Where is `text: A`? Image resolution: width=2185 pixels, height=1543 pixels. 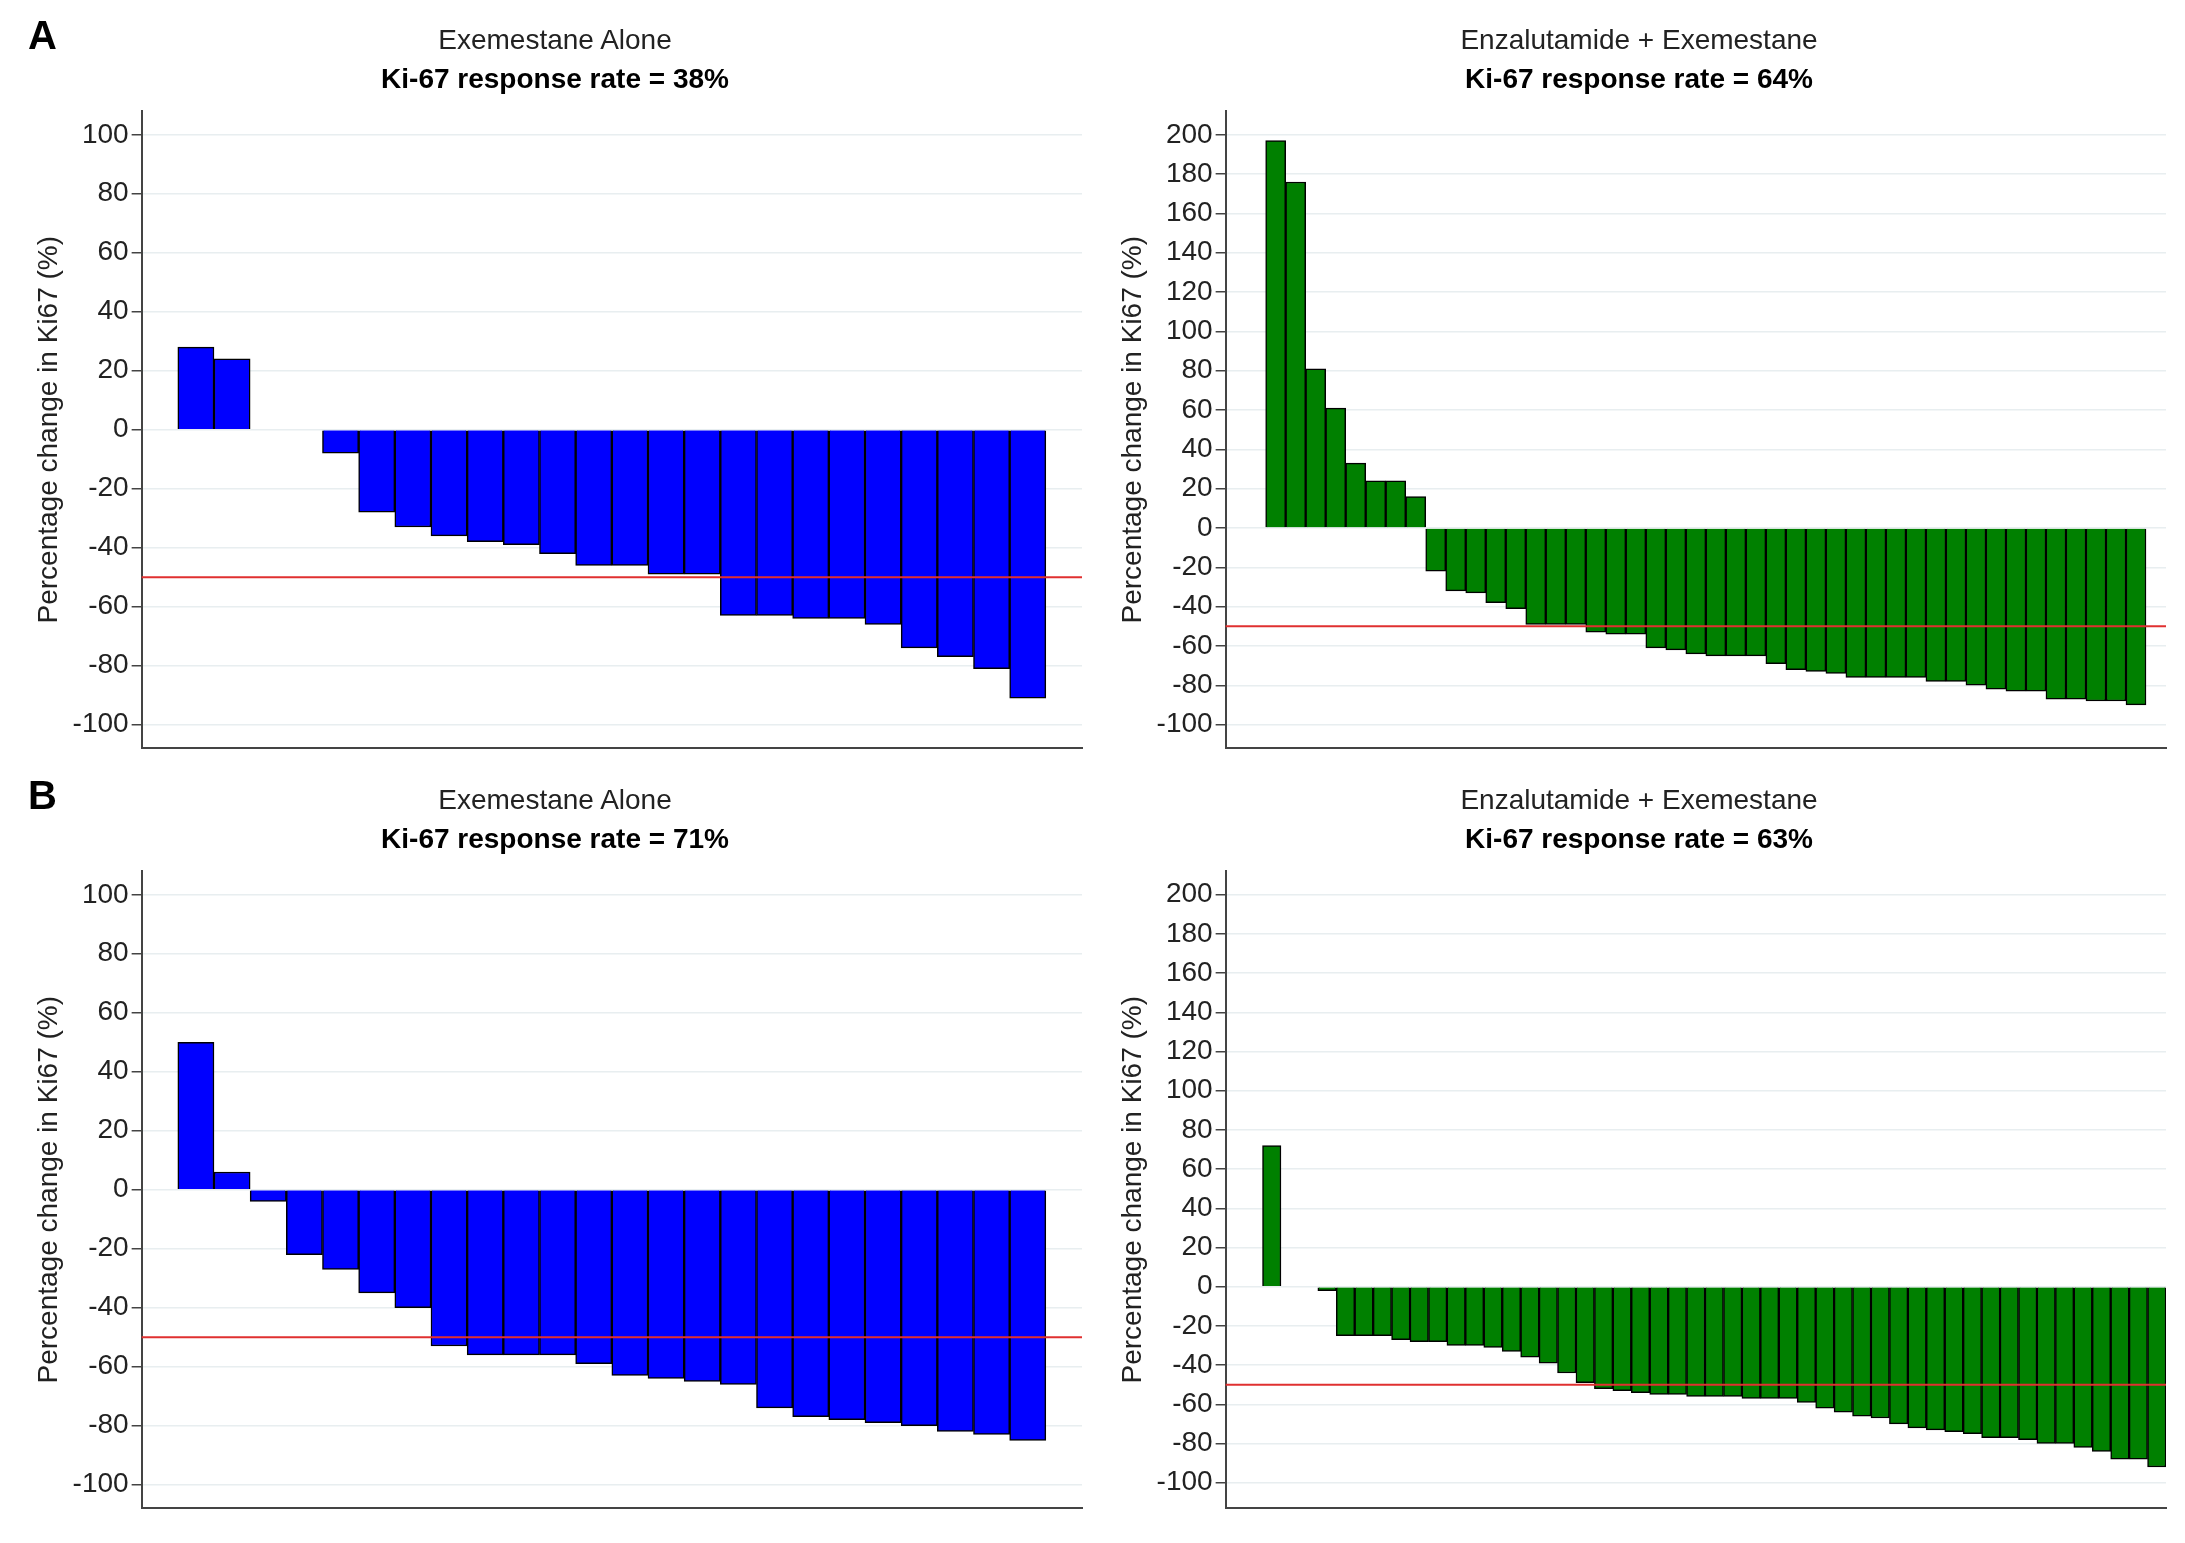 text: A is located at coordinates (42, 35).